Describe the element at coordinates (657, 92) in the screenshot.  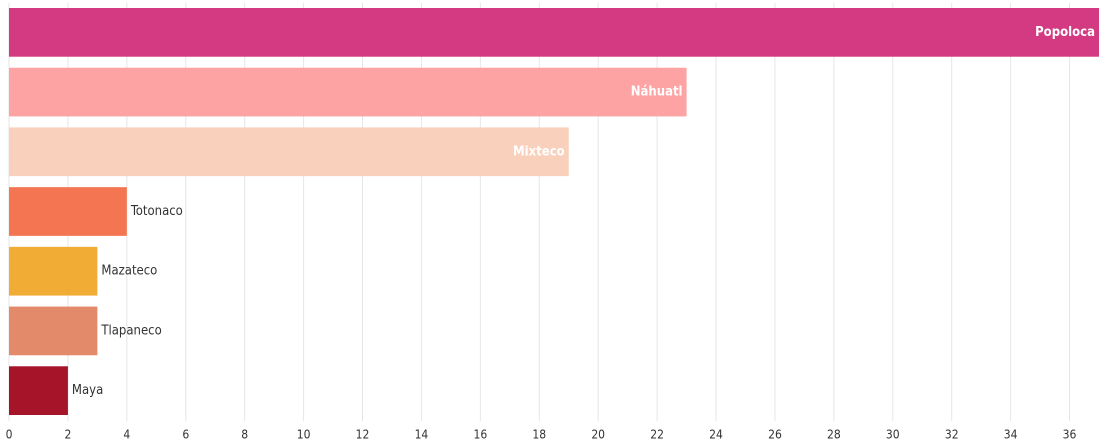
I see `bar-label: Náhuatl` at that location.